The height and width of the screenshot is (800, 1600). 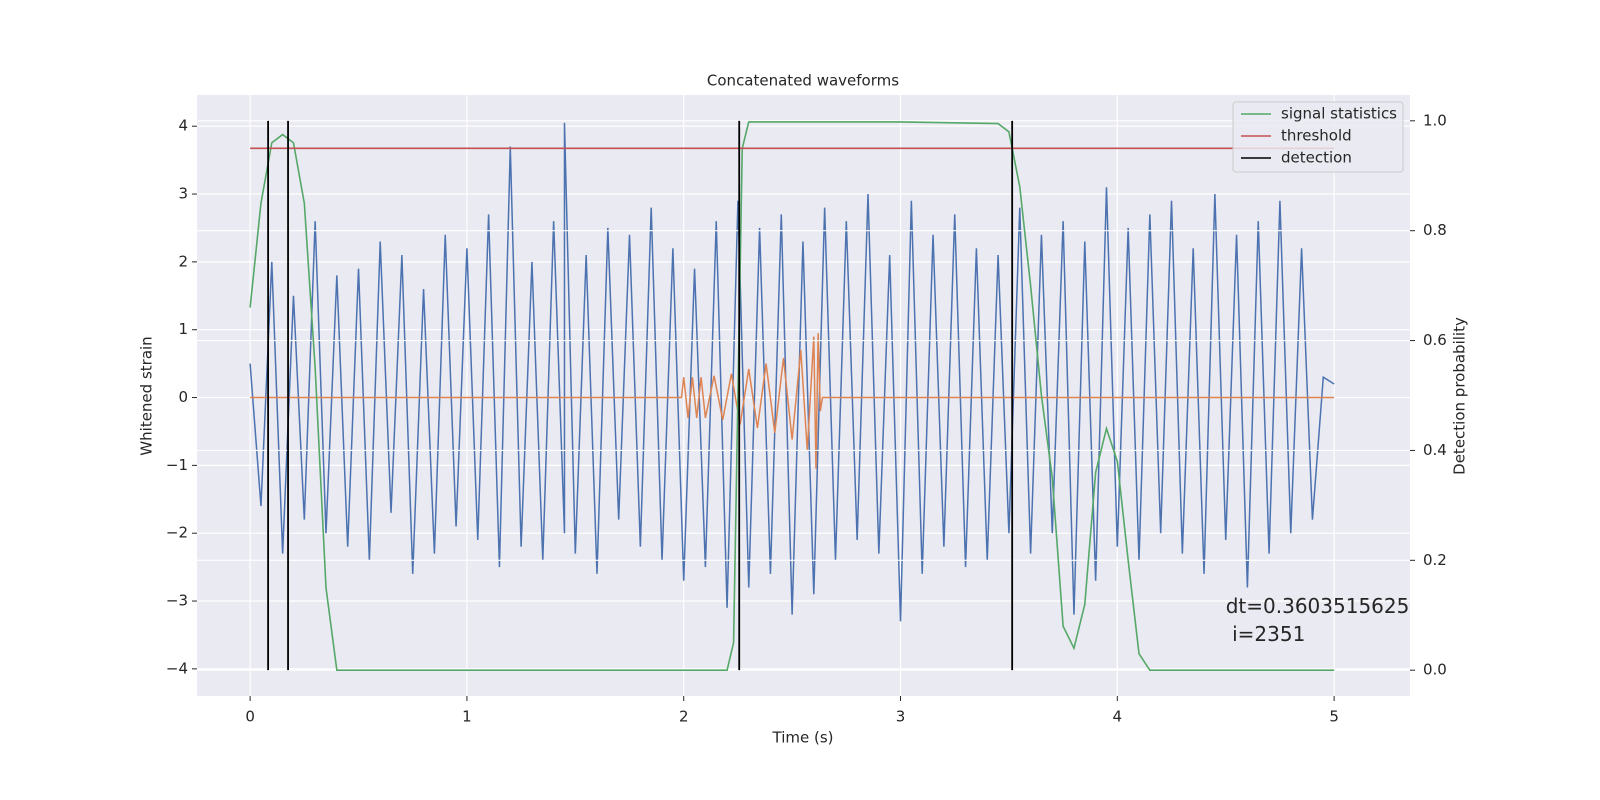 I want to click on y-tick-label: 2, so click(x=183, y=261).